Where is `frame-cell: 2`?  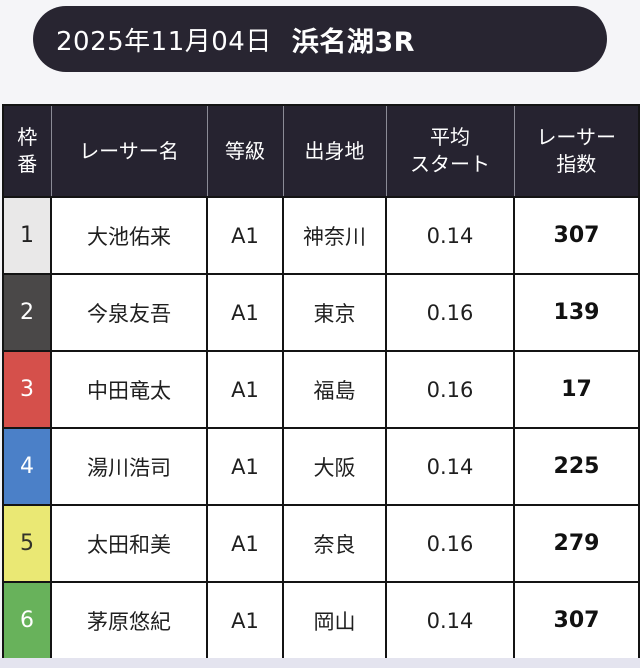
frame-cell: 2 is located at coordinates (27, 312).